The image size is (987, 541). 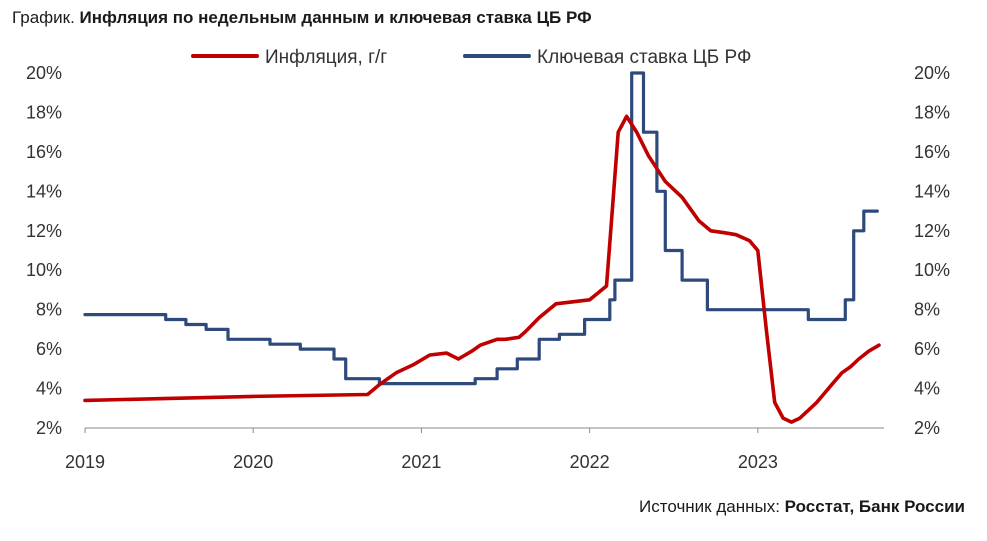 I want to click on x-tick-label: 2022, so click(x=590, y=462).